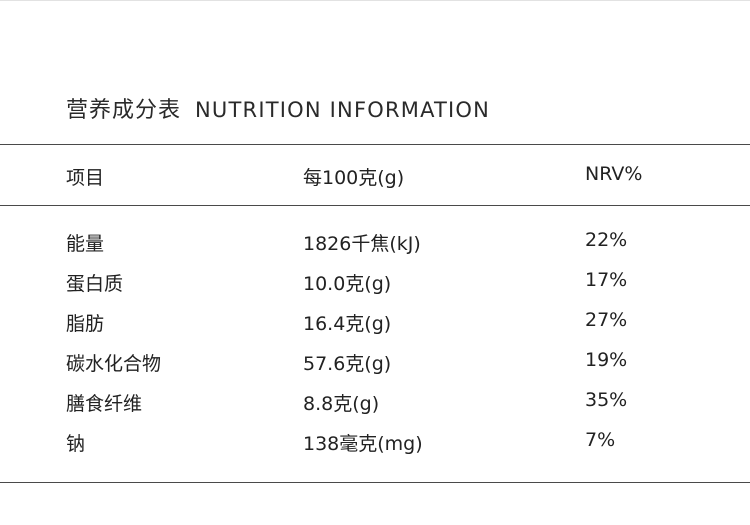 The image size is (750, 525). Describe the element at coordinates (606, 240) in the screenshot. I see `row-nrv: 22%` at that location.